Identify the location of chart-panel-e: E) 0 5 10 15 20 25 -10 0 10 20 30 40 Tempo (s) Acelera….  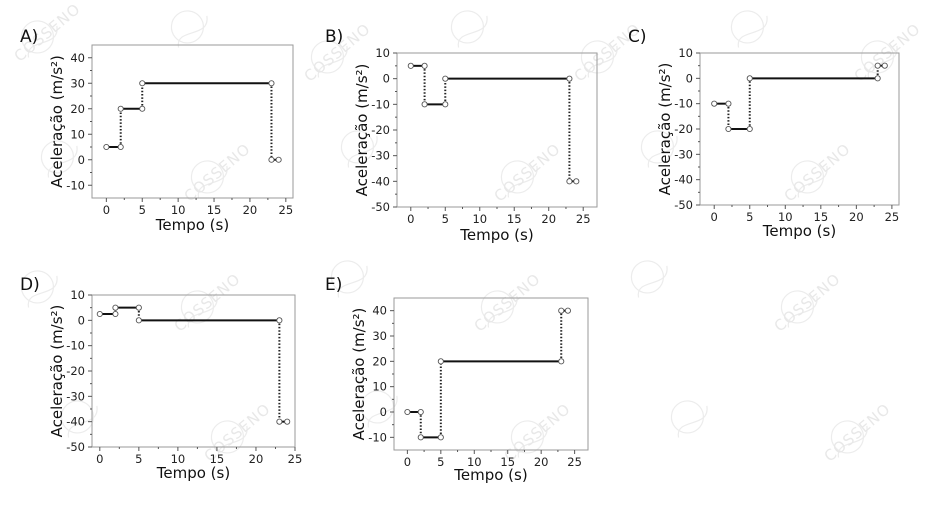
(457, 379).